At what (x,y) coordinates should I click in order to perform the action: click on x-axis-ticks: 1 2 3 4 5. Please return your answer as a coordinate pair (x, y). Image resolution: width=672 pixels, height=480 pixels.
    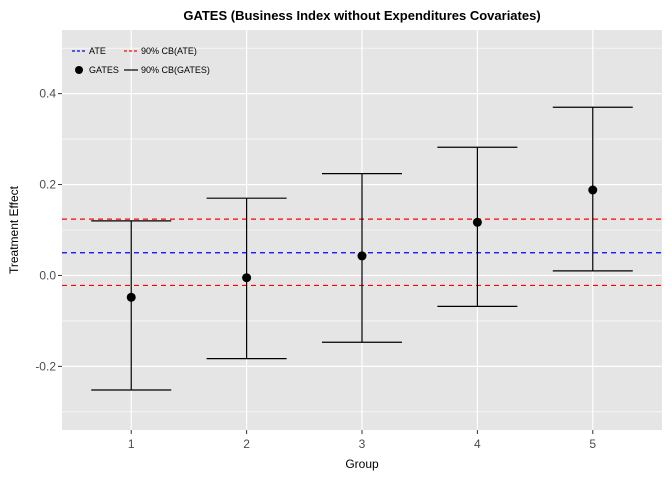
    Looking at the image, I should click on (362, 440).